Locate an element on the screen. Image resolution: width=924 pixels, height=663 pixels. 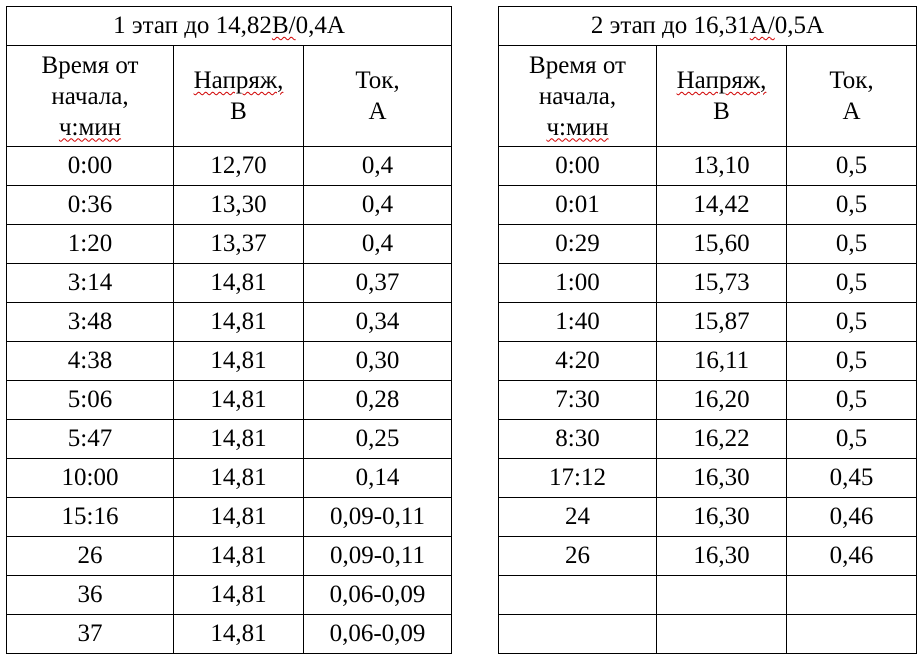
table-row: 37 14,81 0,06-0,09 is located at coordinates (229, 634).